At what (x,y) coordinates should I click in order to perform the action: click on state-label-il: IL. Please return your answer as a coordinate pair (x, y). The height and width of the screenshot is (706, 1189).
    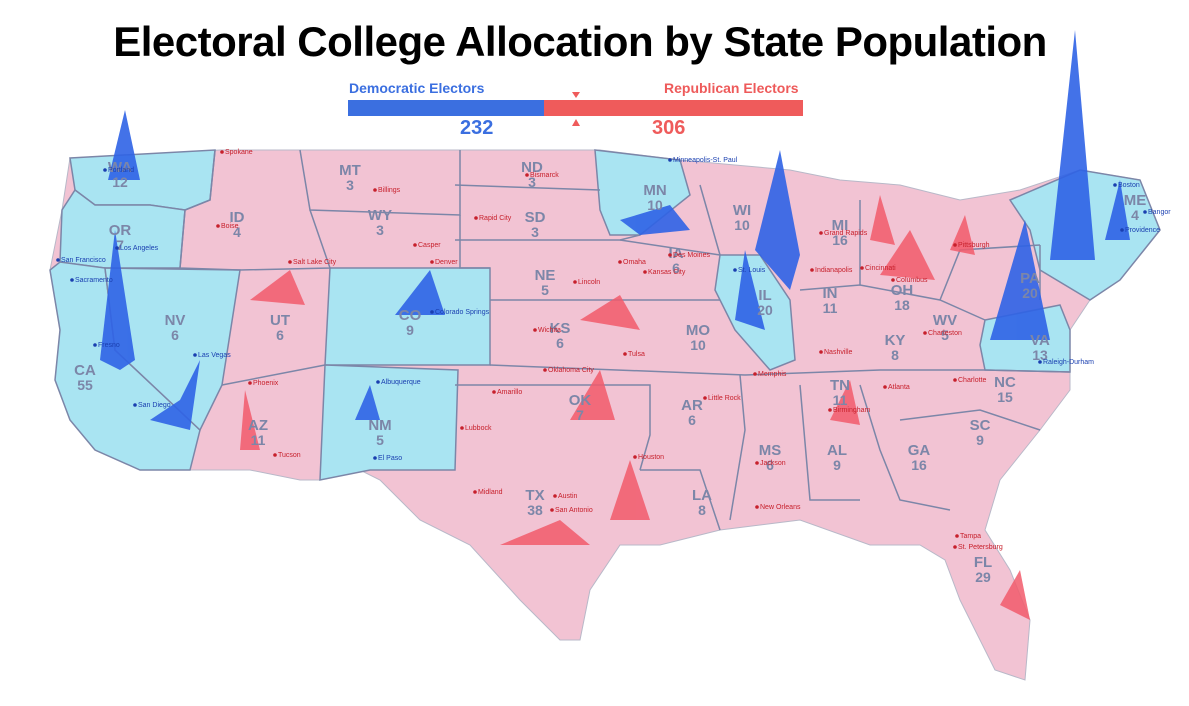
    Looking at the image, I should click on (764, 295).